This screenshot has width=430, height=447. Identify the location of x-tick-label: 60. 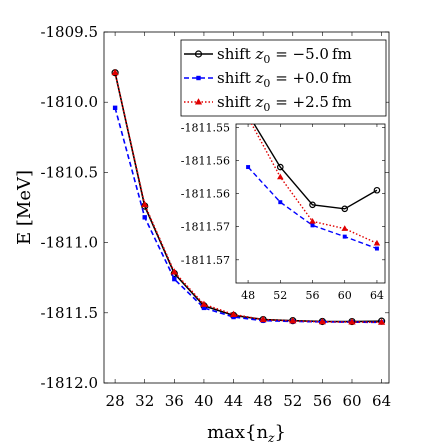
(351, 401).